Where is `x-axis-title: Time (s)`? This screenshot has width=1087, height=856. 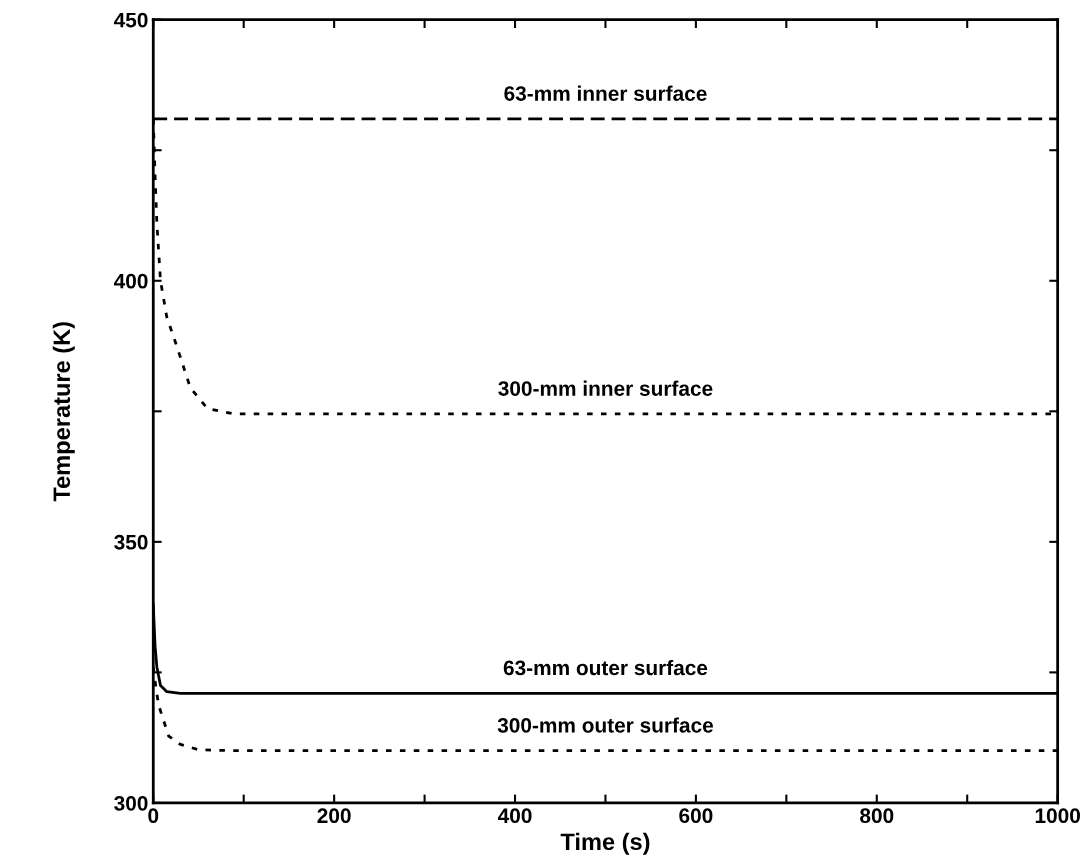 x-axis-title: Time (s) is located at coordinates (605, 843).